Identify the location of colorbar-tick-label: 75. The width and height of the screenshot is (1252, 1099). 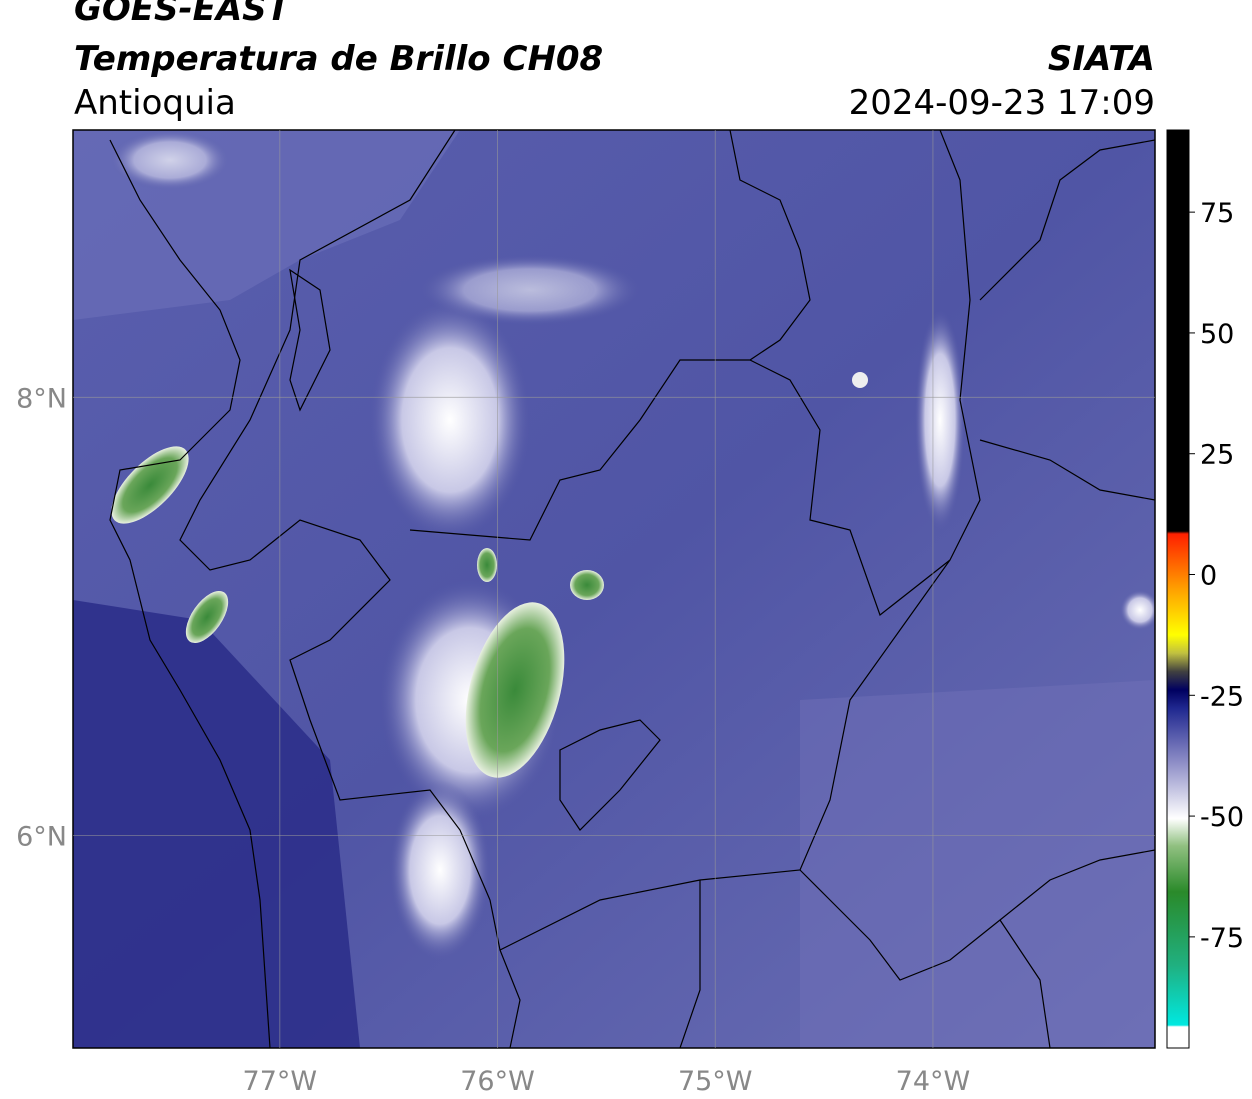
(1217, 213).